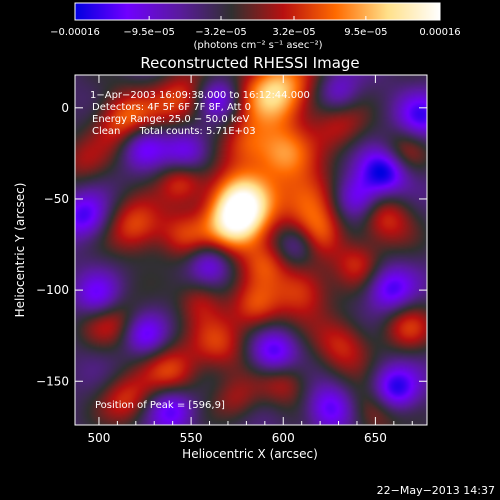  What do you see at coordinates (221, 32) in the screenshot?
I see `colorbar-tick-label: −3.2e−05` at bounding box center [221, 32].